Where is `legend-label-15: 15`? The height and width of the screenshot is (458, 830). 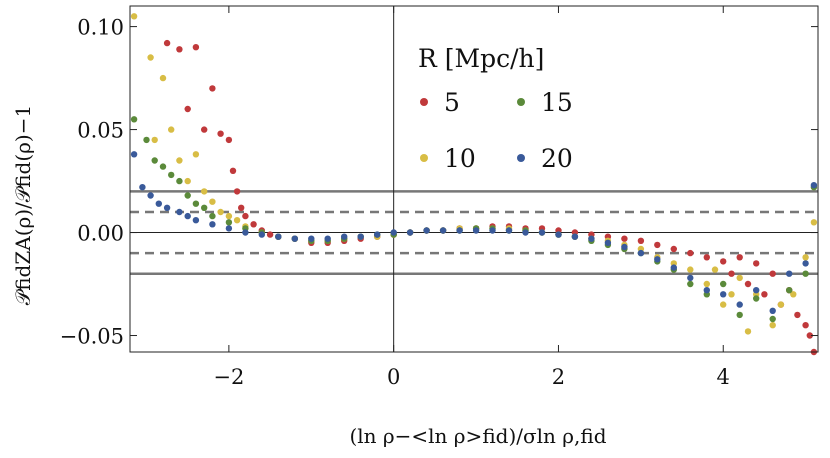 legend-label-15: 15 is located at coordinates (557, 102).